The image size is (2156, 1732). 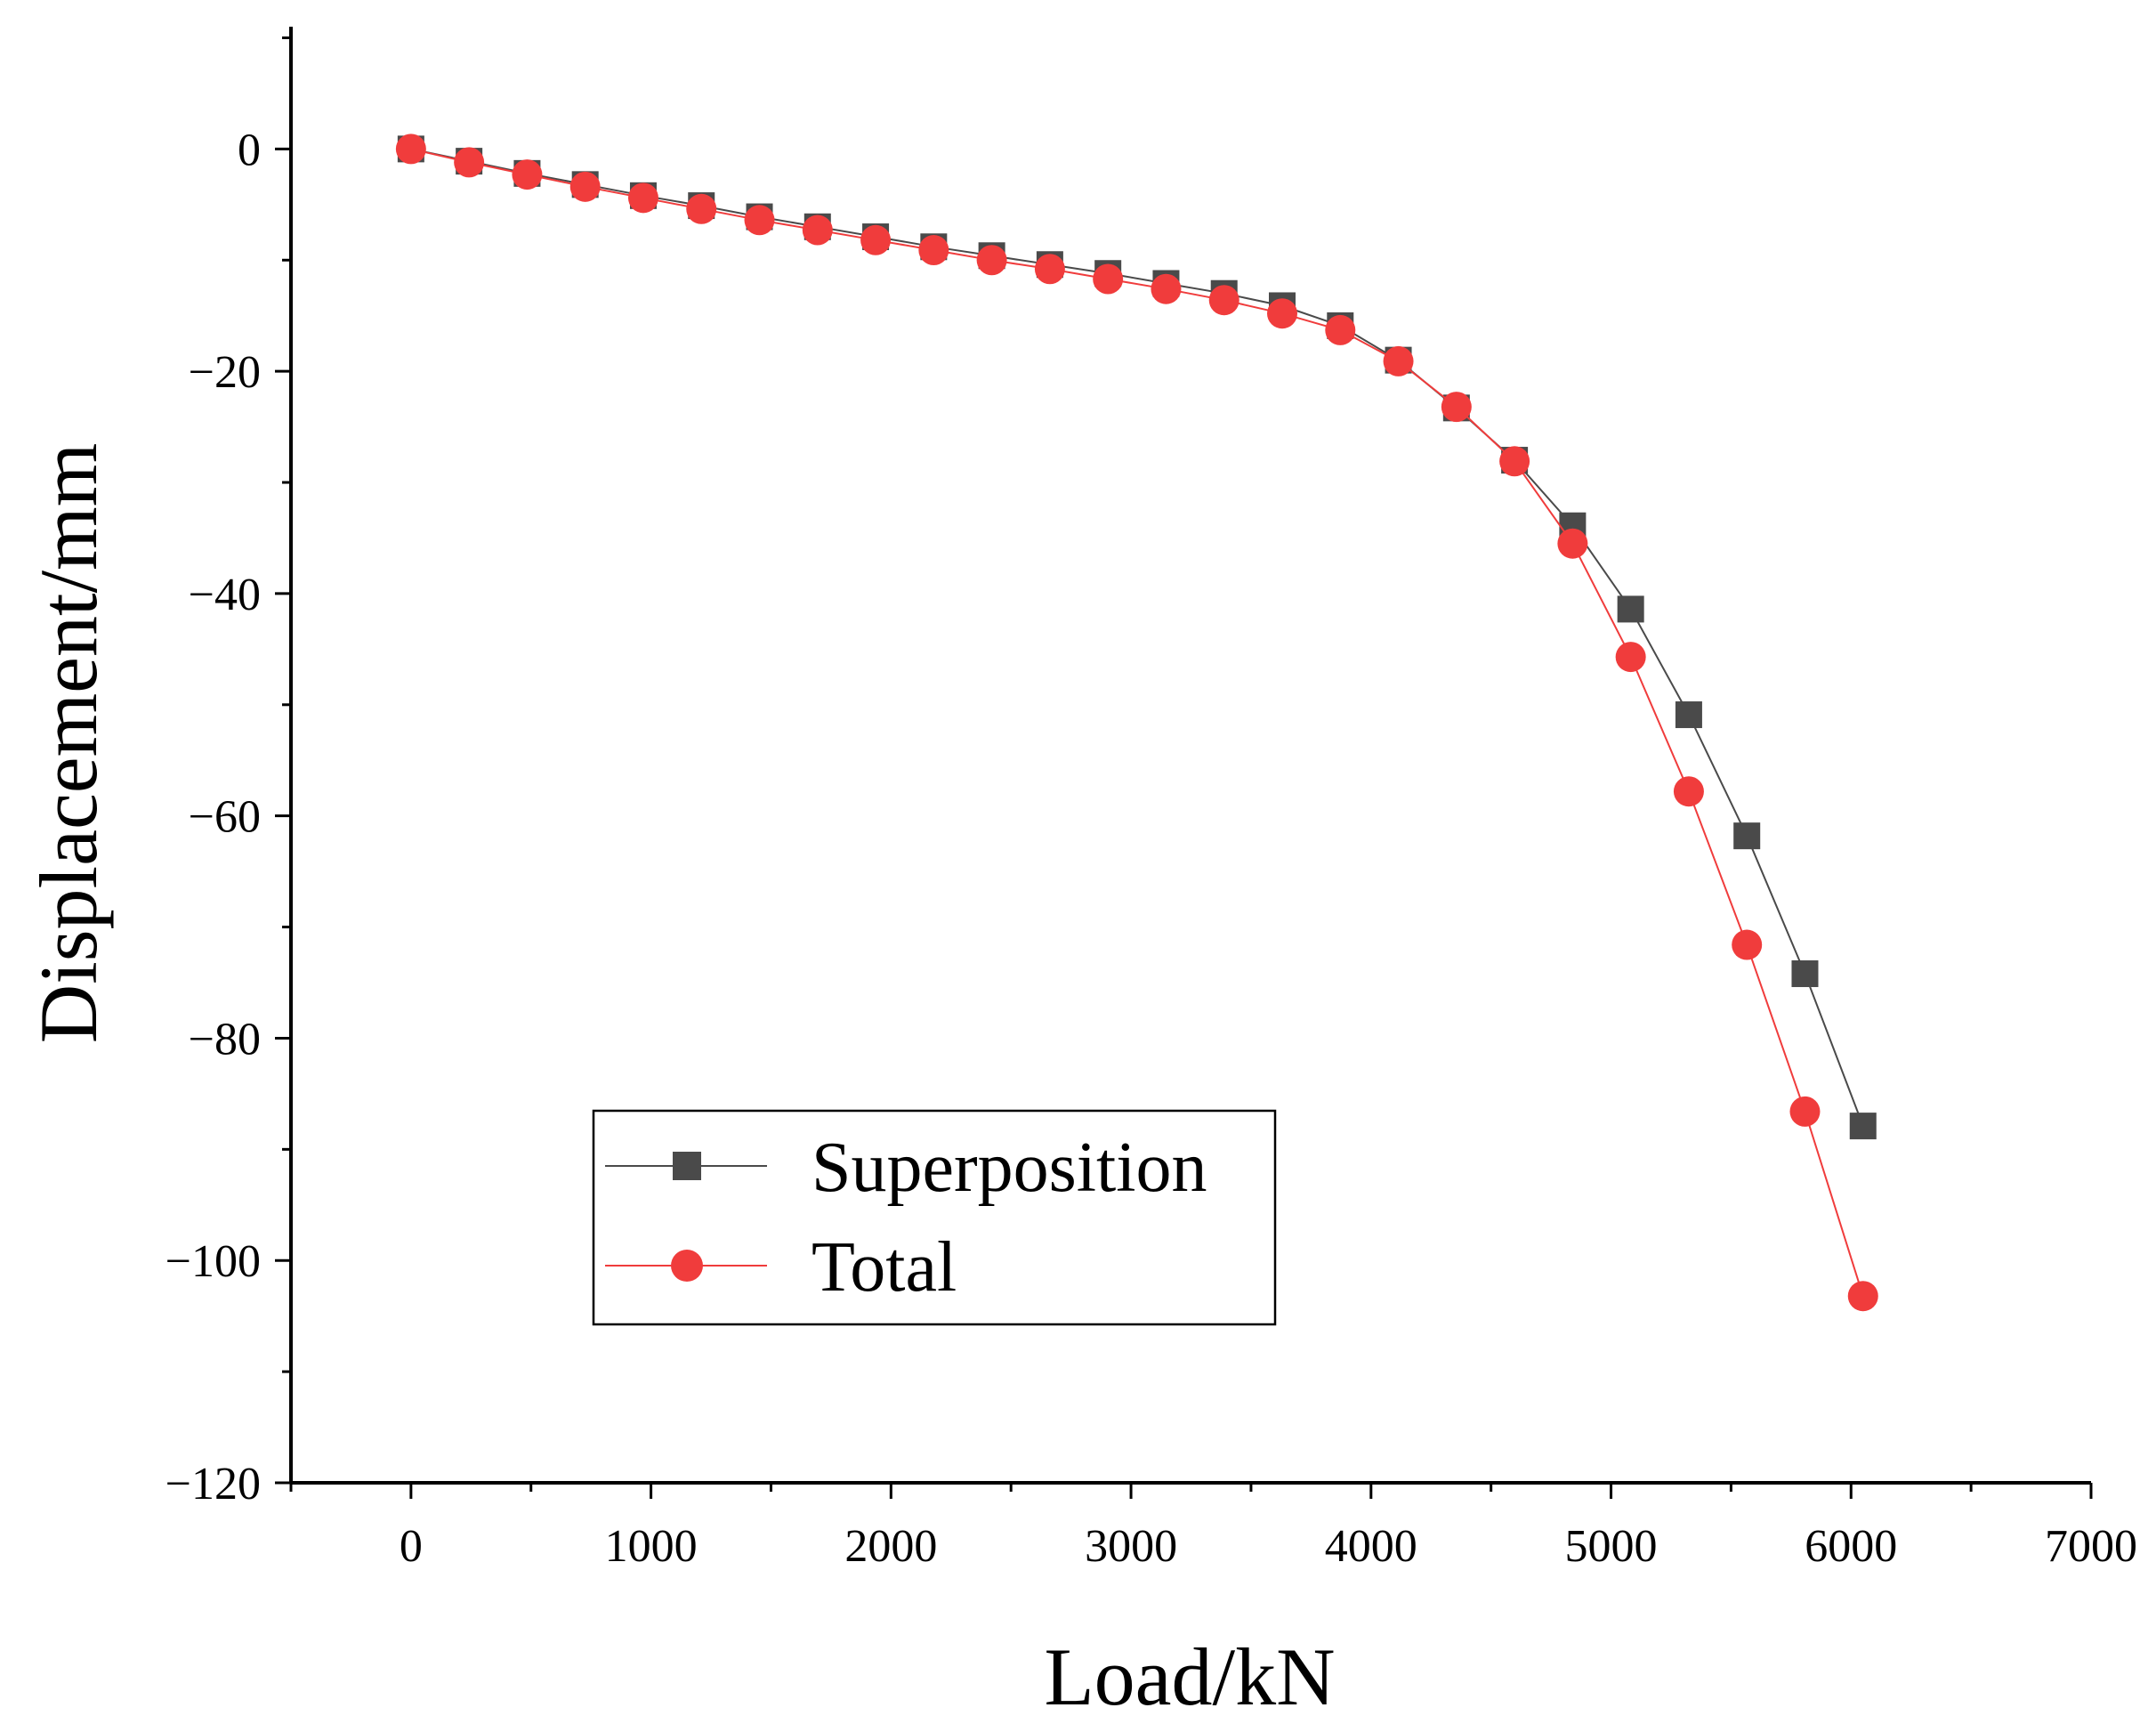 What do you see at coordinates (885, 1268) in the screenshot?
I see `legend-label: Total` at bounding box center [885, 1268].